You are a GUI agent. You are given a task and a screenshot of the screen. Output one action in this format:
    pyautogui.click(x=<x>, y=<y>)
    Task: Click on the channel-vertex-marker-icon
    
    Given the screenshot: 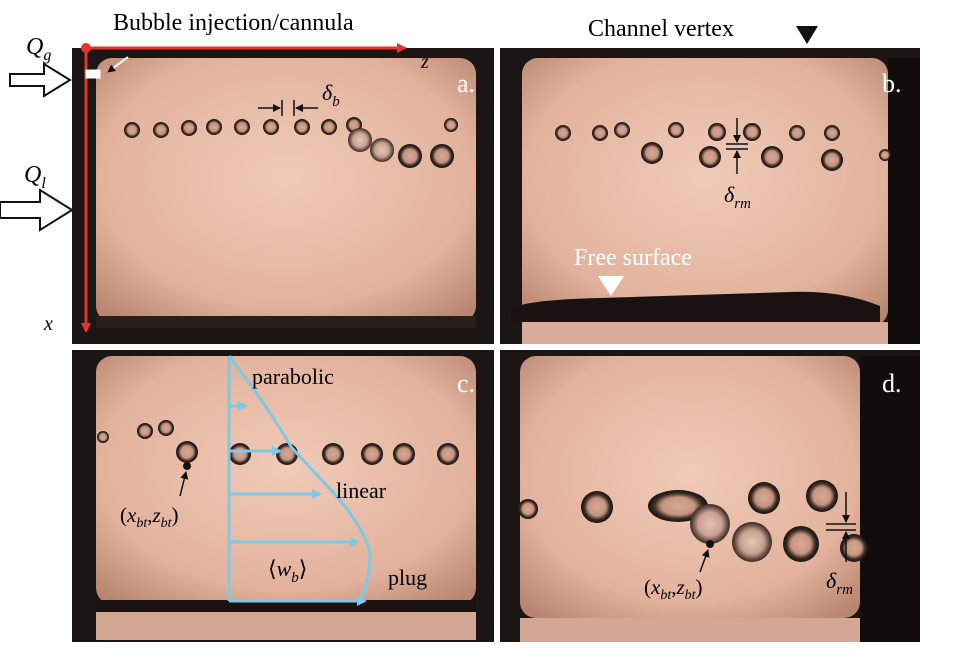 What is the action you would take?
    pyautogui.click(x=807, y=35)
    